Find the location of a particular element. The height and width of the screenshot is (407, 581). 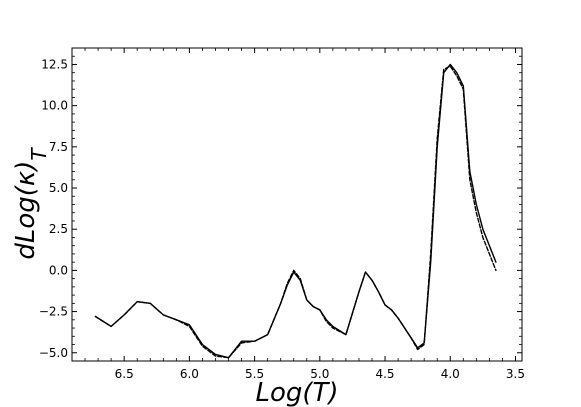

y-tick-label: −2.5 is located at coordinates (53, 312).